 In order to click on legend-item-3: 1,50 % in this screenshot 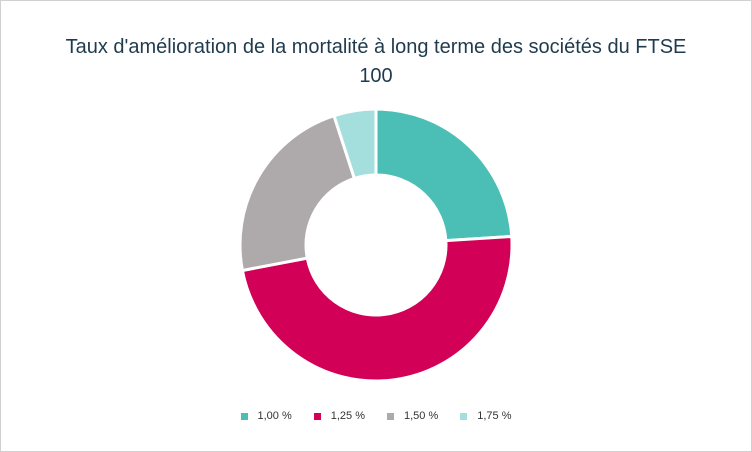, I will do `click(412, 416)`.